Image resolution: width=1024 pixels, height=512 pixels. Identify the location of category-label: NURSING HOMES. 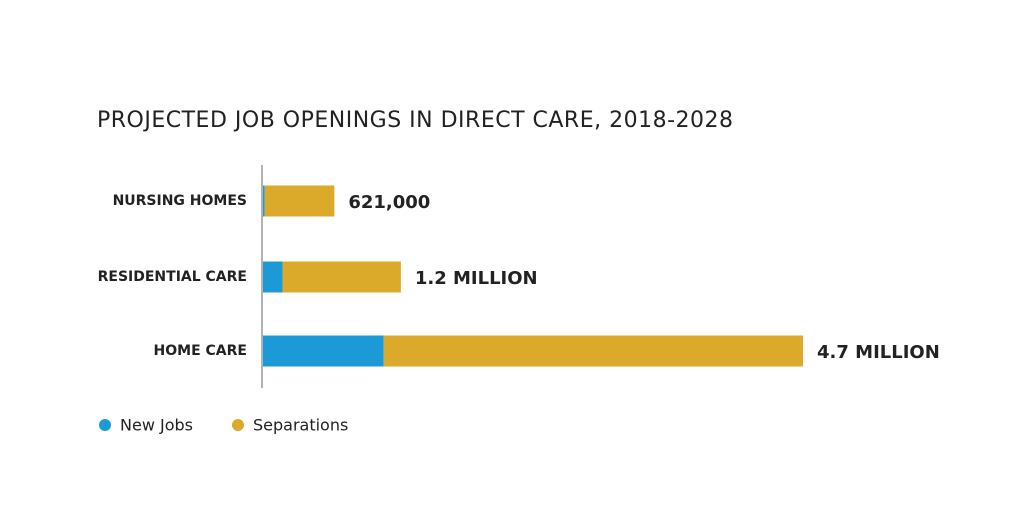
(180, 201).